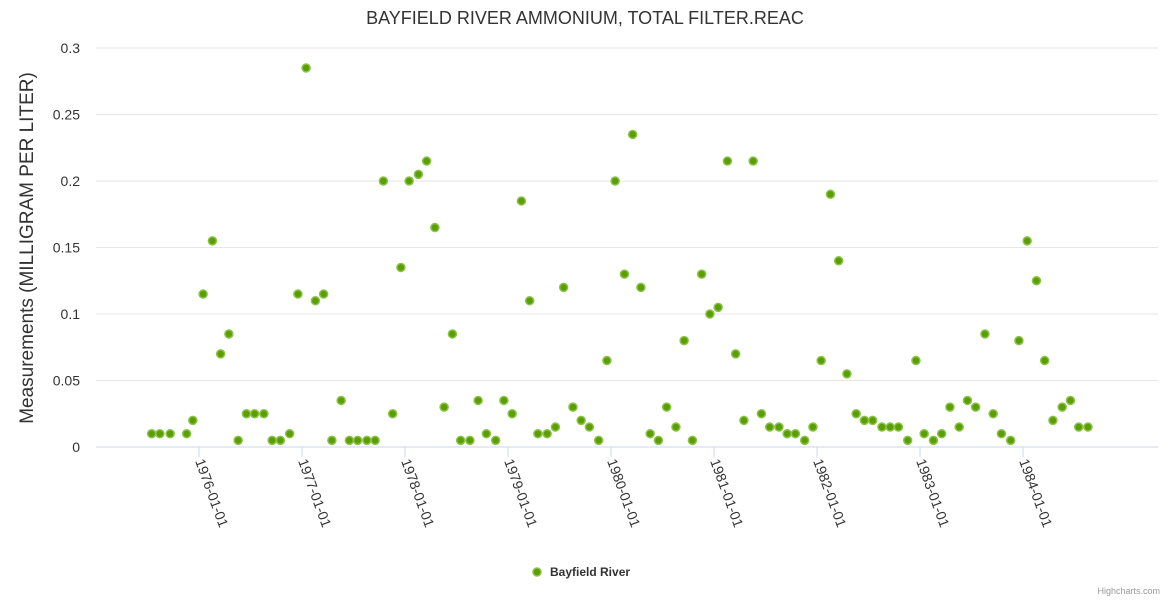 Image resolution: width=1170 pixels, height=605 pixels. What do you see at coordinates (590, 572) in the screenshot?
I see `legend-item-label: Bayfield River` at bounding box center [590, 572].